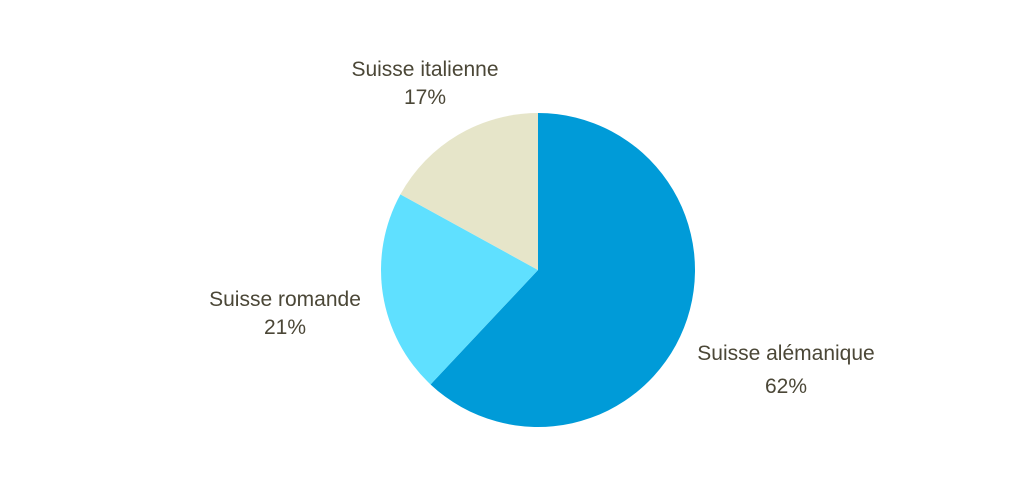  I want to click on slice-value-suisse-alemanique: 62%, so click(786, 386).